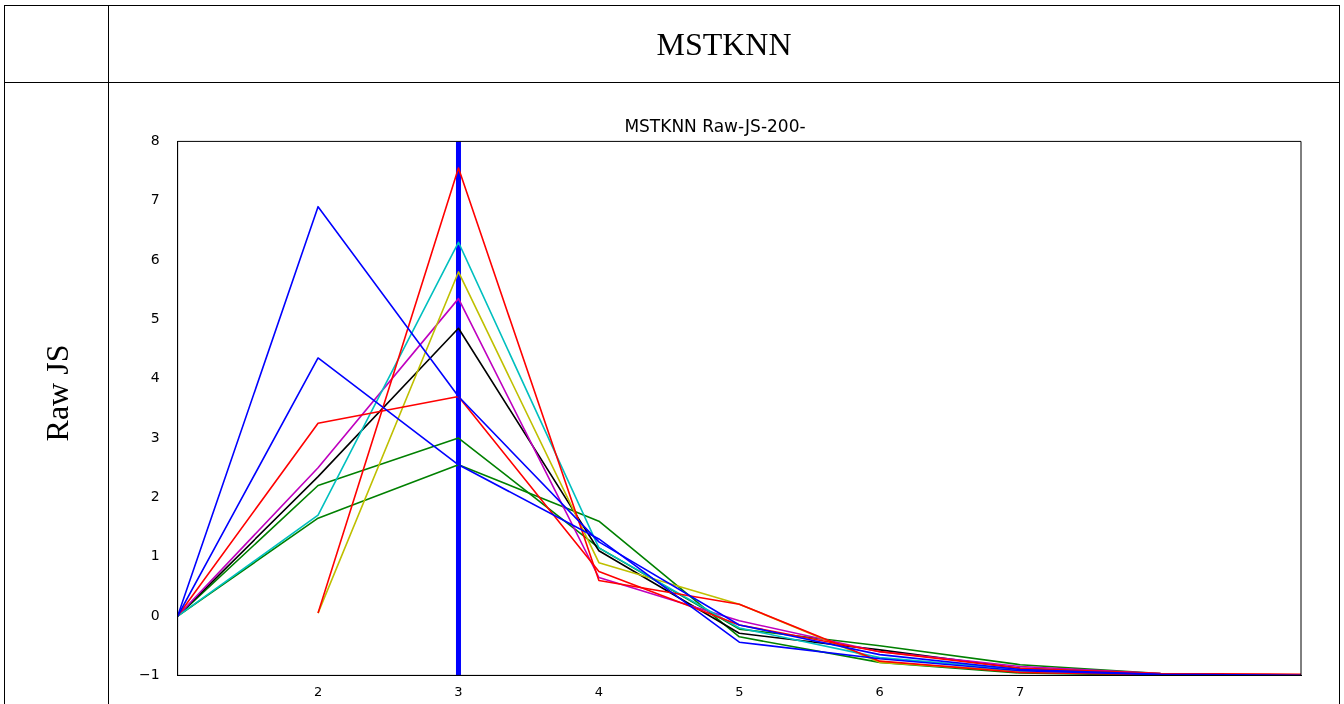 The image size is (1344, 704). I want to click on y-tick-label: 6, so click(155, 258).